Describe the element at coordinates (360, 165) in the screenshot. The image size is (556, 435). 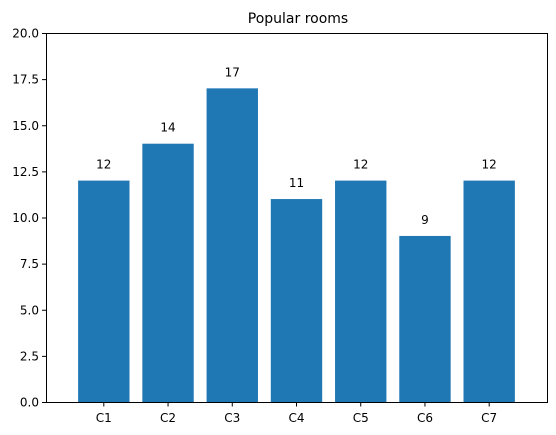
I see `data-label-c5: 12` at that location.